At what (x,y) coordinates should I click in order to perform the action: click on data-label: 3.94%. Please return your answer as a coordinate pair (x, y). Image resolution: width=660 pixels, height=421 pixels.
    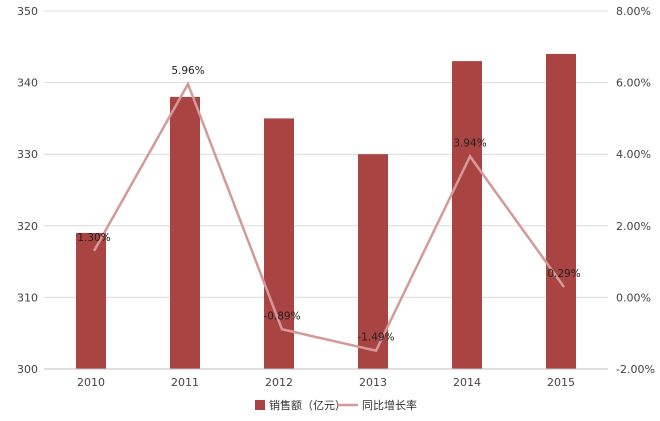
    Looking at the image, I should click on (469, 143).